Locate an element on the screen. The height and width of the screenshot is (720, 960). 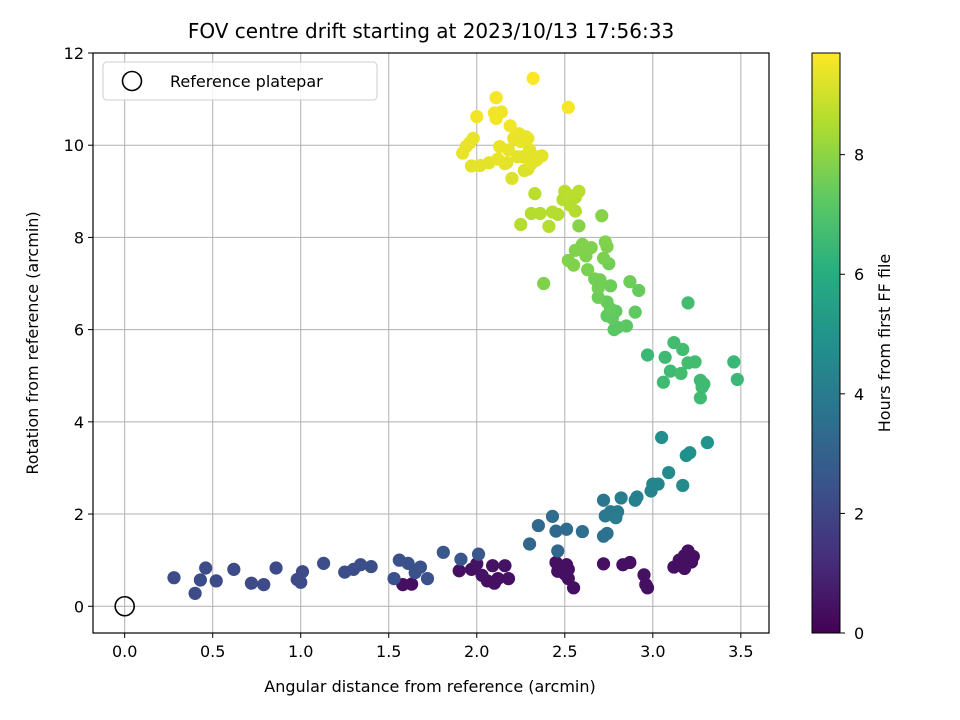
colorbar-gradient is located at coordinates (826, 343).